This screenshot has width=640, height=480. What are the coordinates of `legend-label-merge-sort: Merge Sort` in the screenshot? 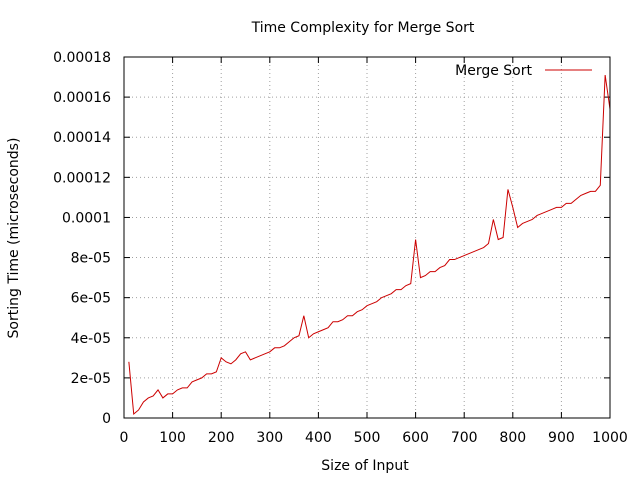 It's located at (493, 71).